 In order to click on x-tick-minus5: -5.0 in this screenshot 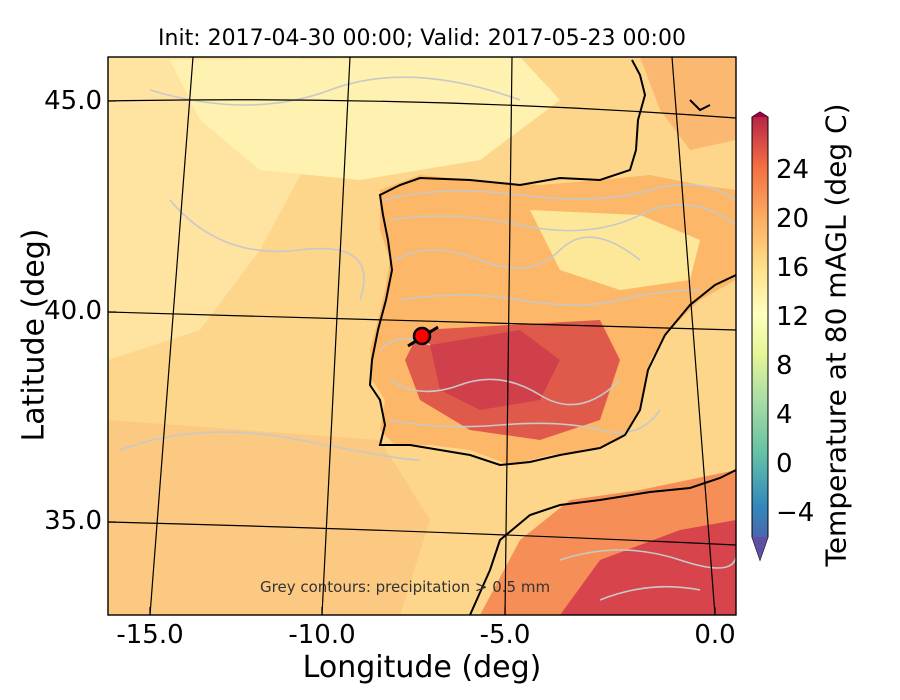, I will do `click(505, 635)`.